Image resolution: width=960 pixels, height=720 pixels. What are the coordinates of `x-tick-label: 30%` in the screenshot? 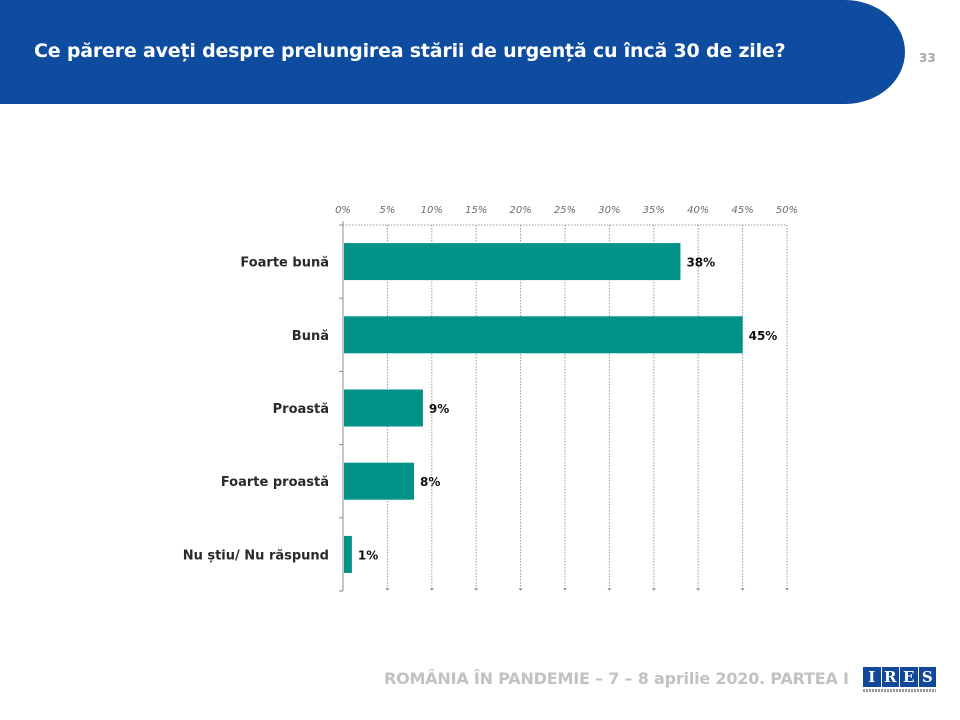 It's located at (609, 210).